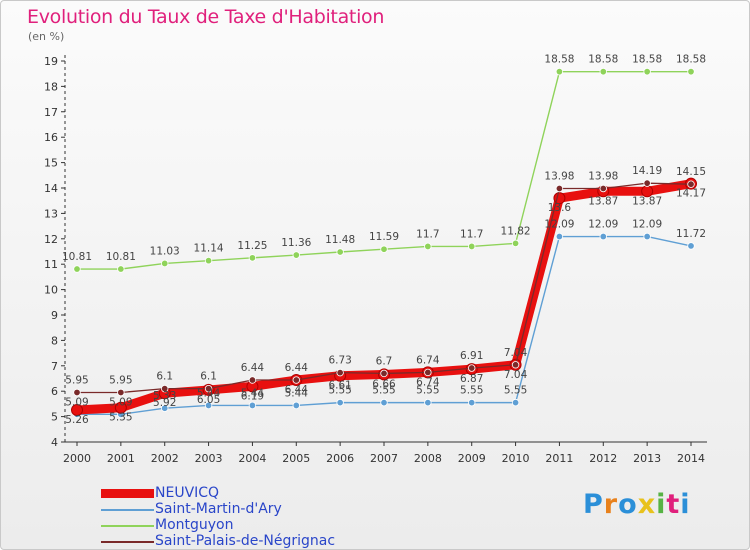  I want to click on y-tick-label: 18, so click(51, 86).